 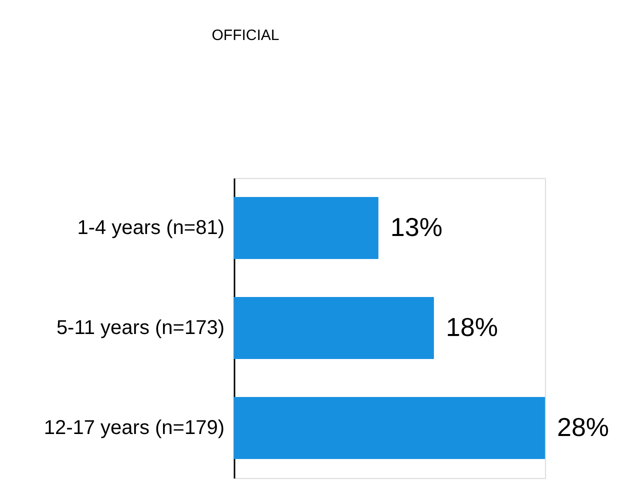 What do you see at coordinates (140, 328) in the screenshot?
I see `y-tick-label: 5-11 years (n=173)` at bounding box center [140, 328].